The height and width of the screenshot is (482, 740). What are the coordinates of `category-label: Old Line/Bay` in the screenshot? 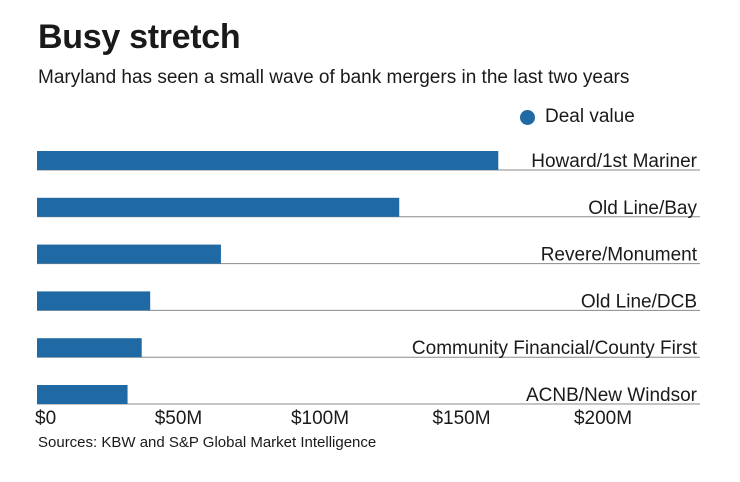 It's located at (642, 208).